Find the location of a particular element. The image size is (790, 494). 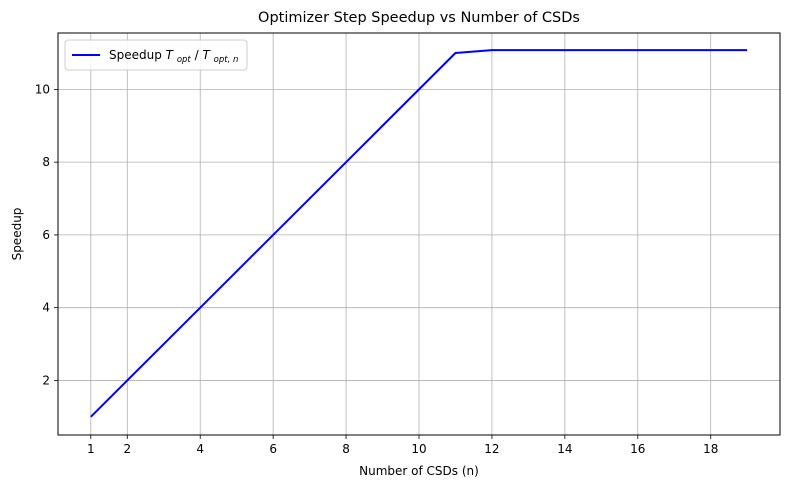

x-tick-label: 18 is located at coordinates (710, 449).